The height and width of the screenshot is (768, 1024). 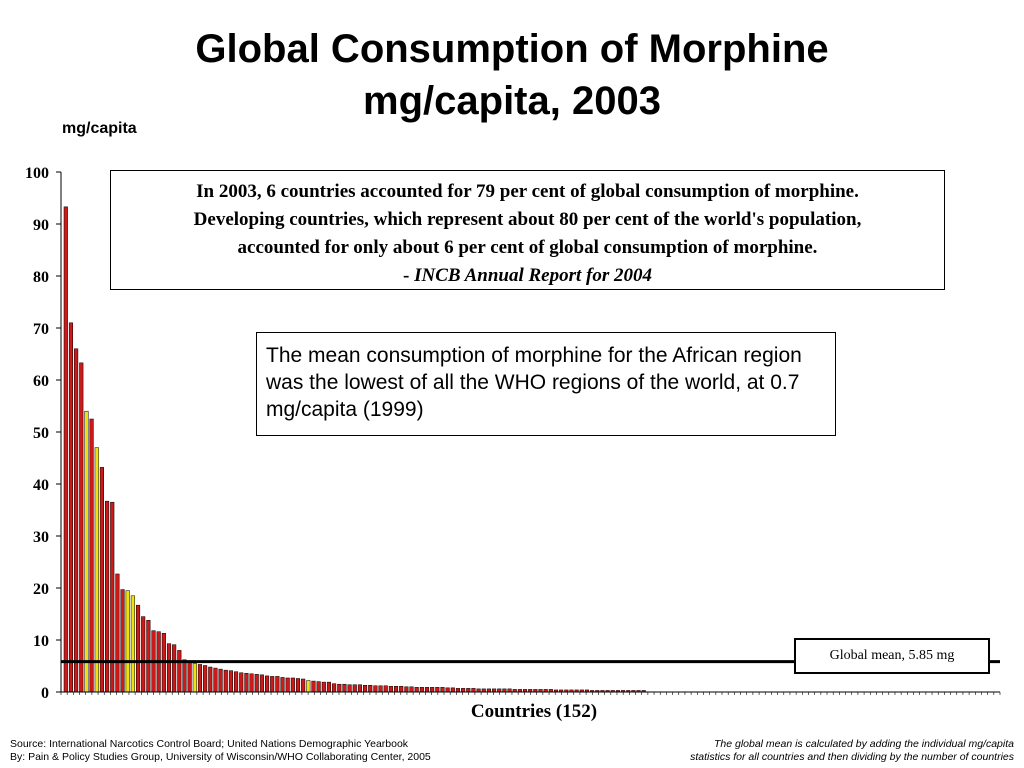 I want to click on citation-text: INCB Annual Report for 2004, so click(x=533, y=275).